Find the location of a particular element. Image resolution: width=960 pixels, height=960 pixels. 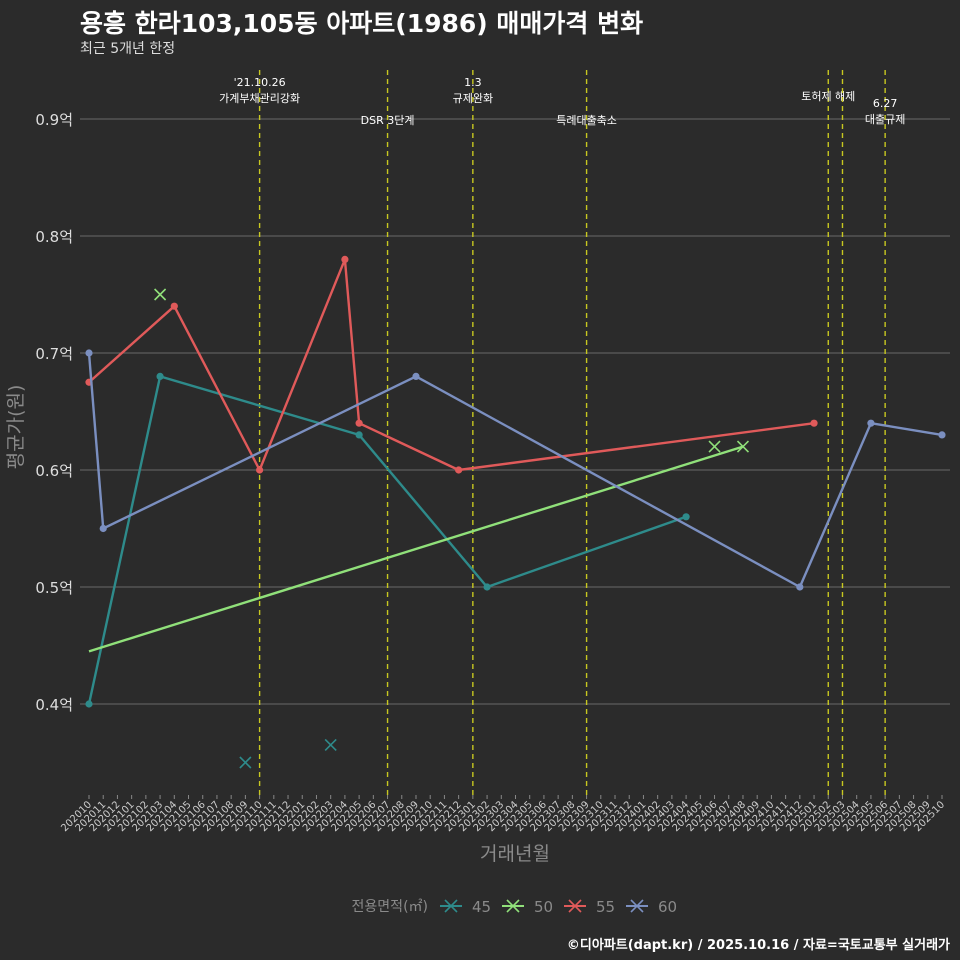

legend-label: 60 is located at coordinates (667, 907).